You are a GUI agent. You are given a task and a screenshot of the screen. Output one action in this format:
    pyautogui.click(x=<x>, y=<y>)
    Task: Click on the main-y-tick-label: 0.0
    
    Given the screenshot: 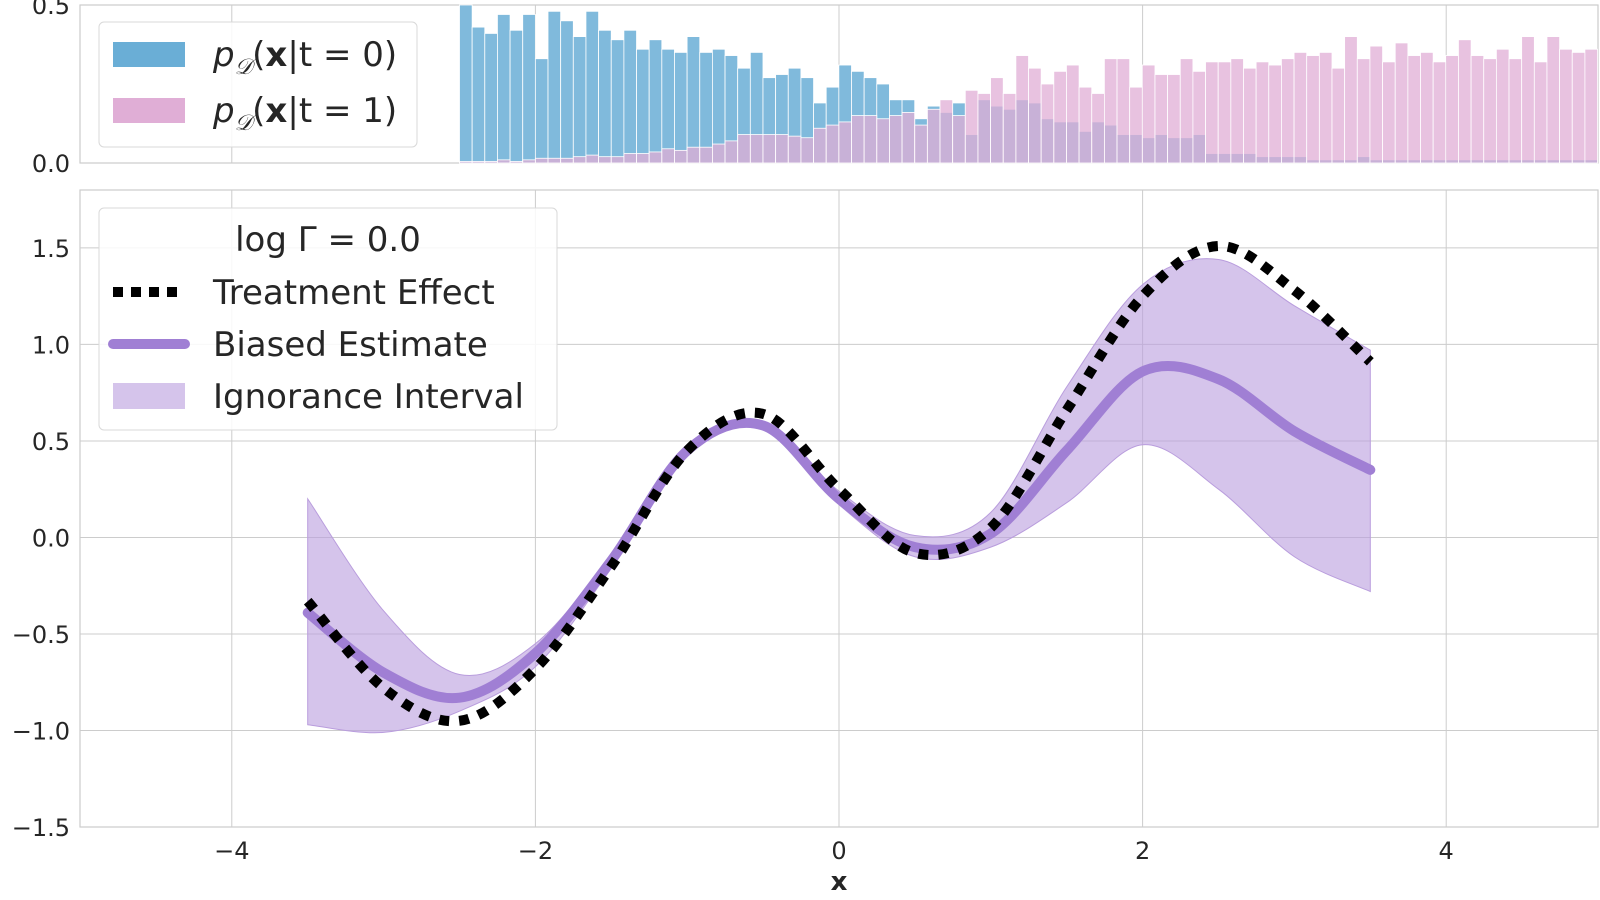 What is the action you would take?
    pyautogui.click(x=51, y=538)
    